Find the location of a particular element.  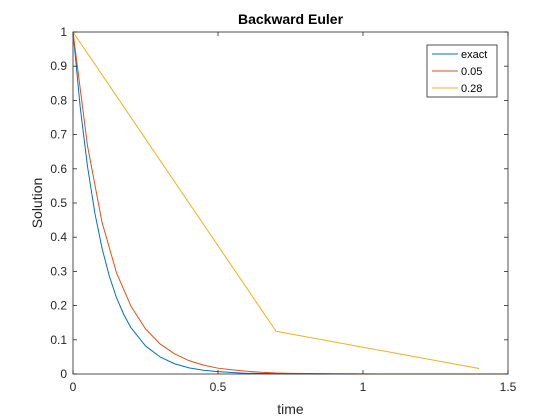

y-axis-label: Solution is located at coordinates (37, 203).